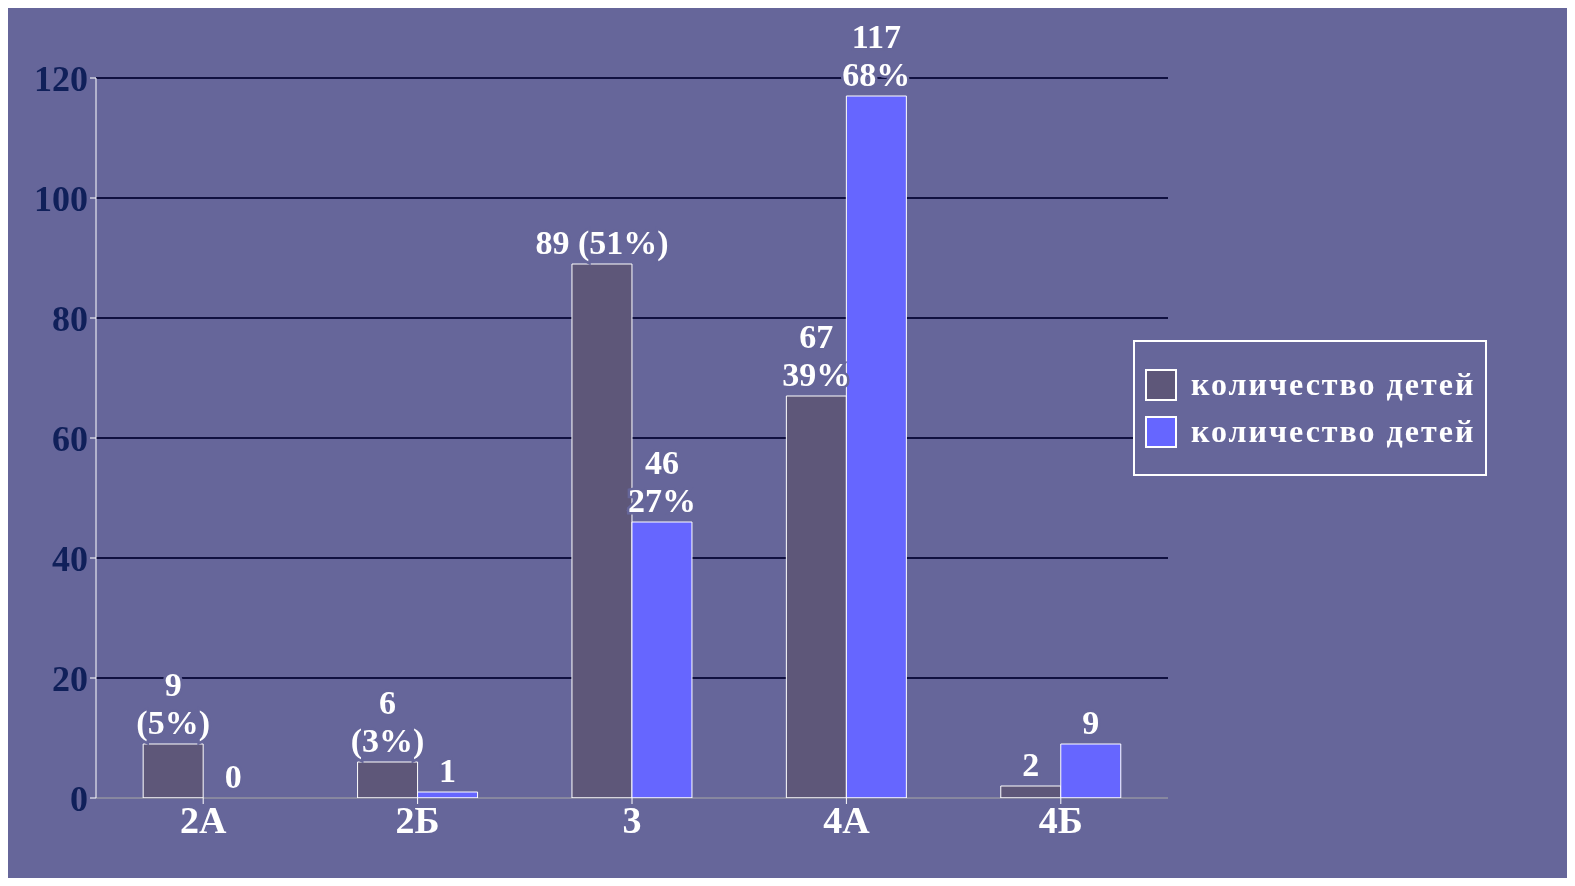 The width and height of the screenshot is (1575, 886). Describe the element at coordinates (417, 819) in the screenshot. I see `x-tick-label: 2Б` at that location.